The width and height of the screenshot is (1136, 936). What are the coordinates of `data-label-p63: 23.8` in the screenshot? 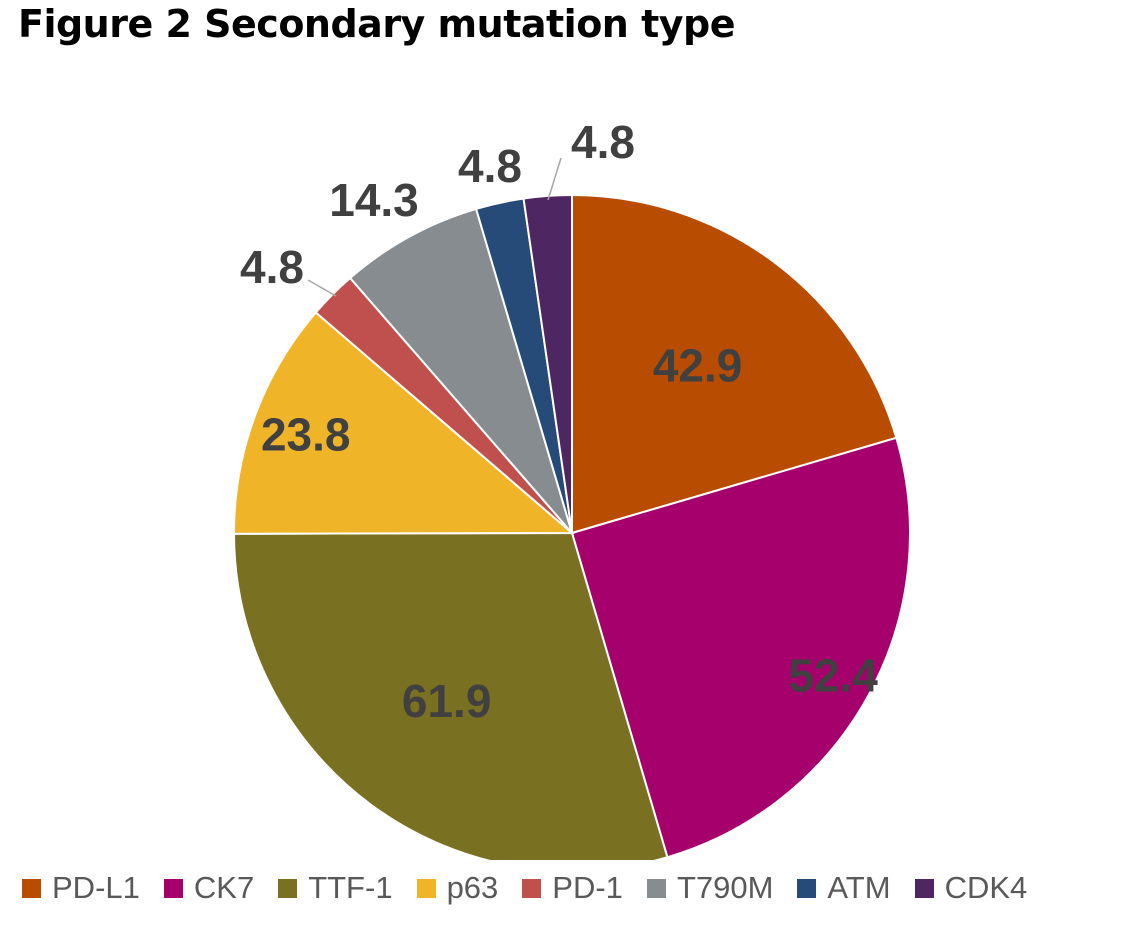 It's located at (306, 434).